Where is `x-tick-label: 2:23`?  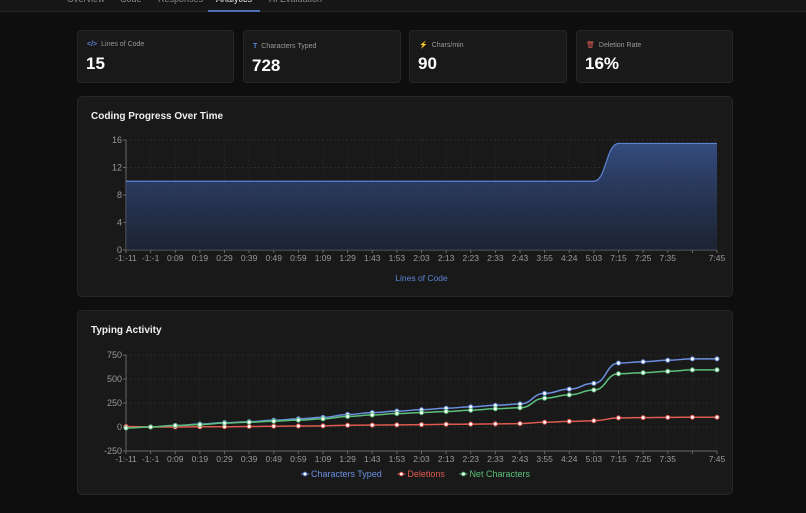
x-tick-label: 2:23 is located at coordinates (470, 258).